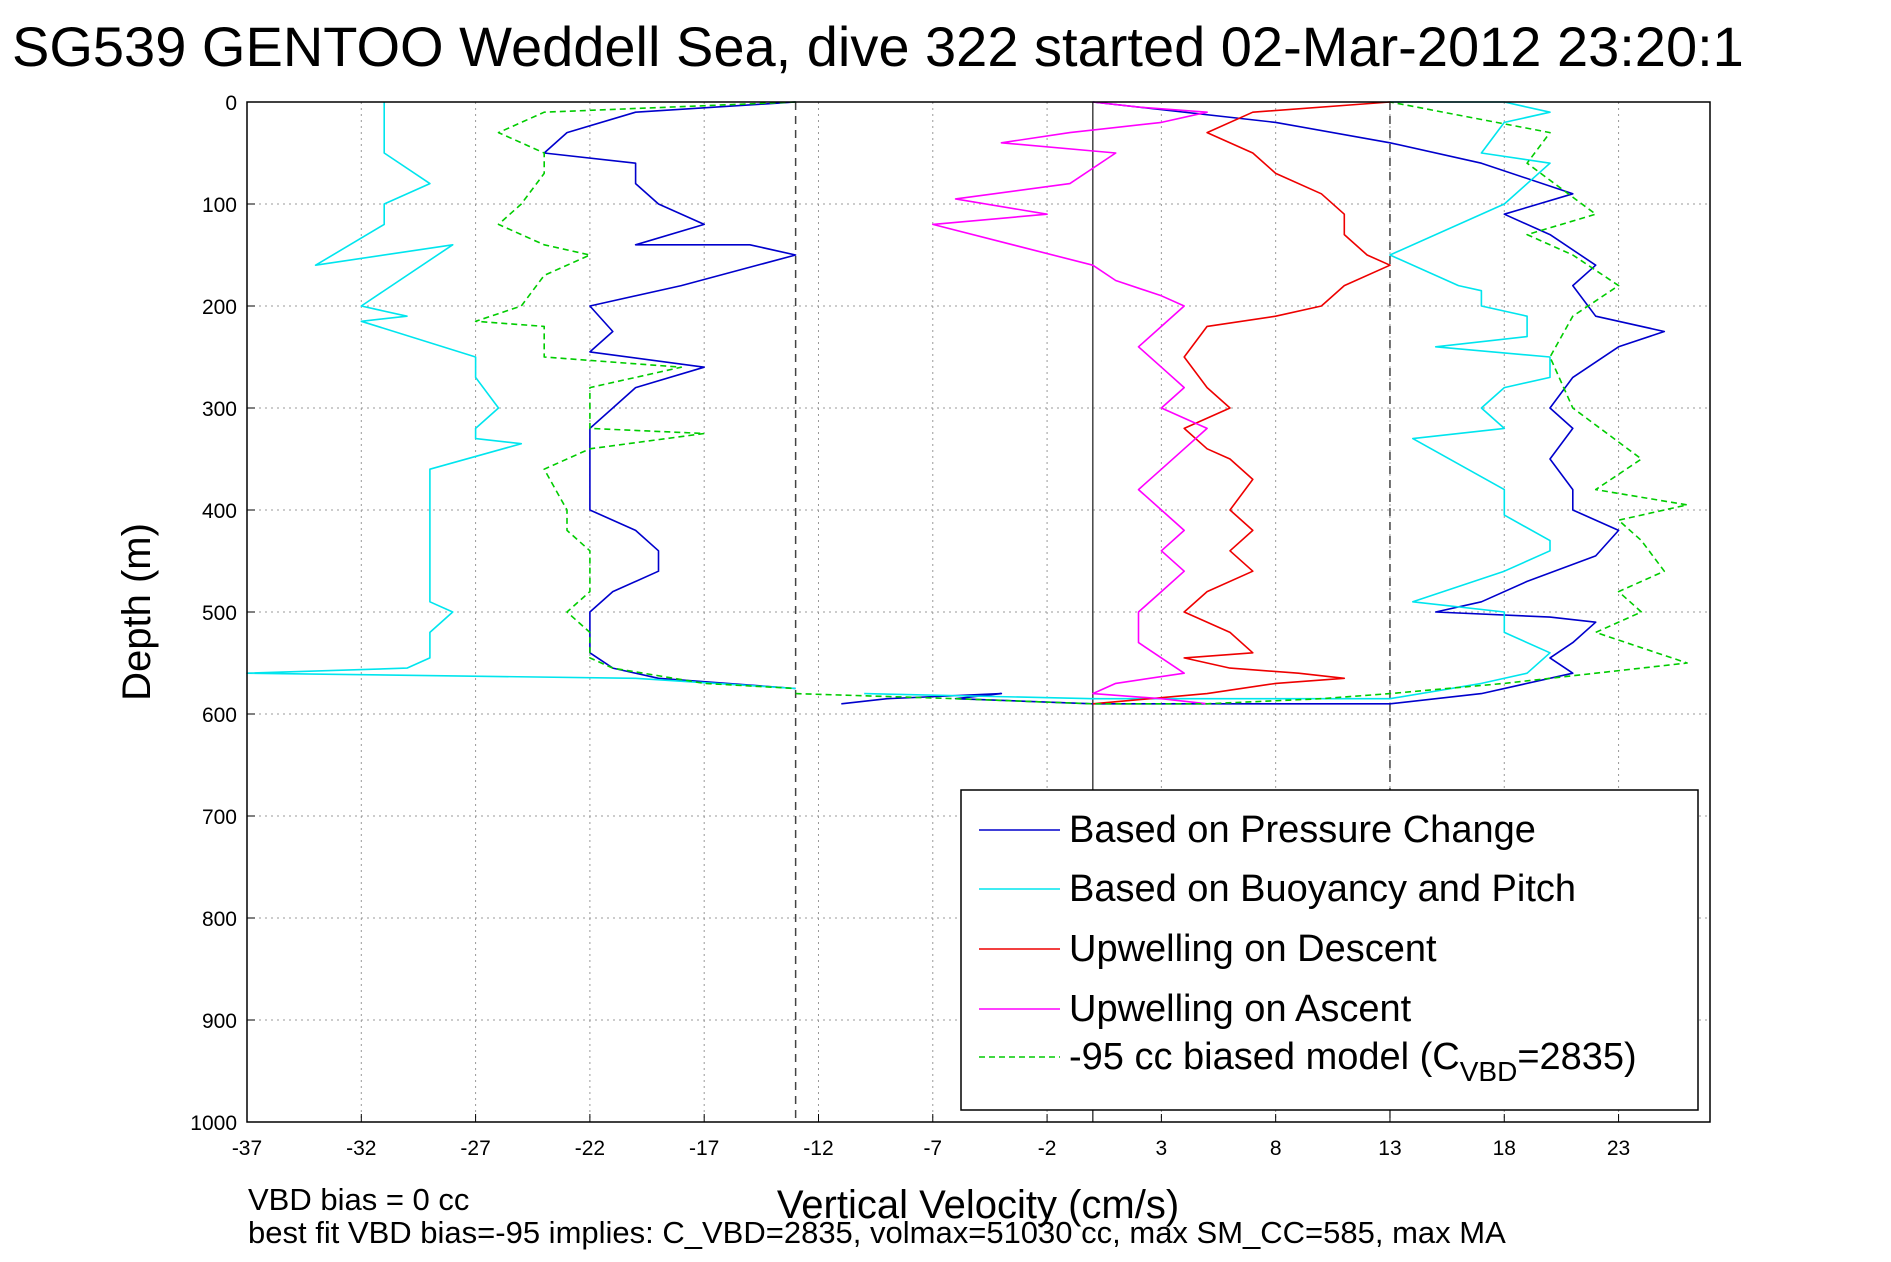 This screenshot has height=1262, width=1891. Describe the element at coordinates (219, 205) in the screenshot. I see `y-tick-label: 100` at that location.